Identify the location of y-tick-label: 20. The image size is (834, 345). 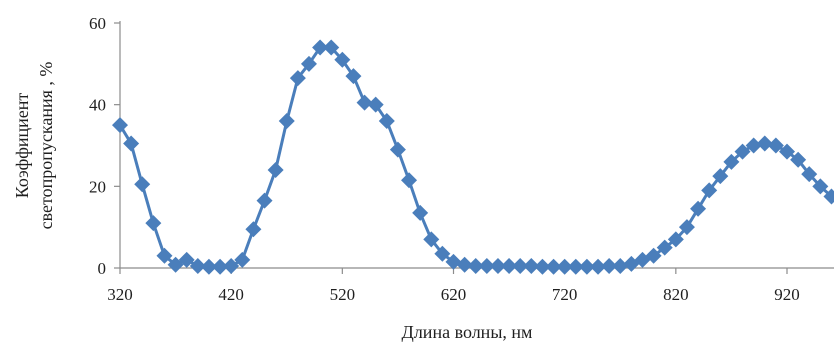
(97, 186).